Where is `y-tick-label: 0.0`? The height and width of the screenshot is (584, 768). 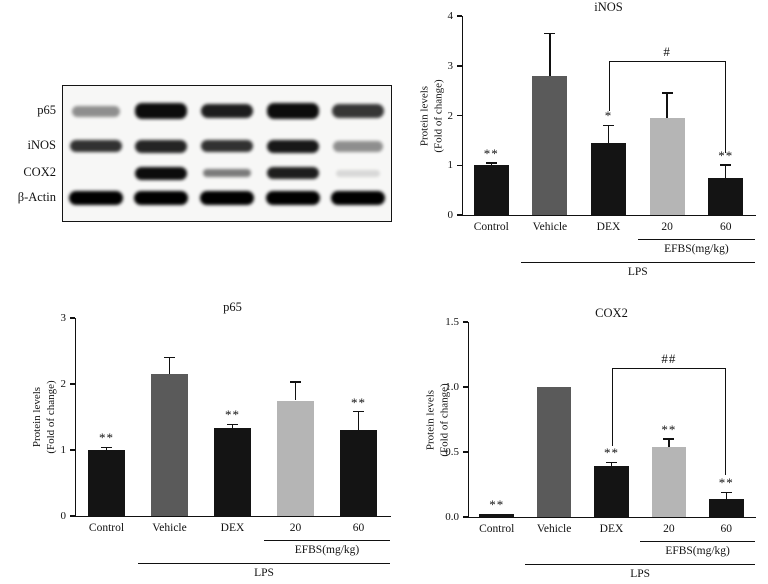
y-tick-label: 0.0 is located at coordinates (452, 517).